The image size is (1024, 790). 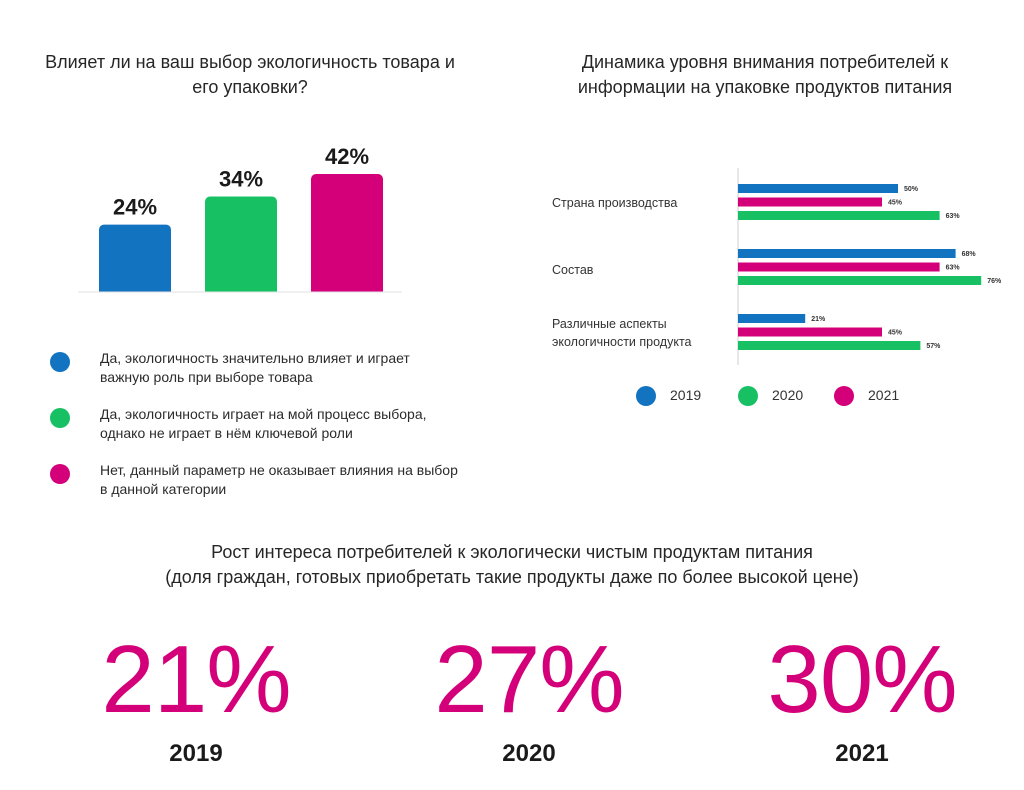 I want to click on chart1-bar-chart: 24% 34% 42%, so click(x=240, y=218).